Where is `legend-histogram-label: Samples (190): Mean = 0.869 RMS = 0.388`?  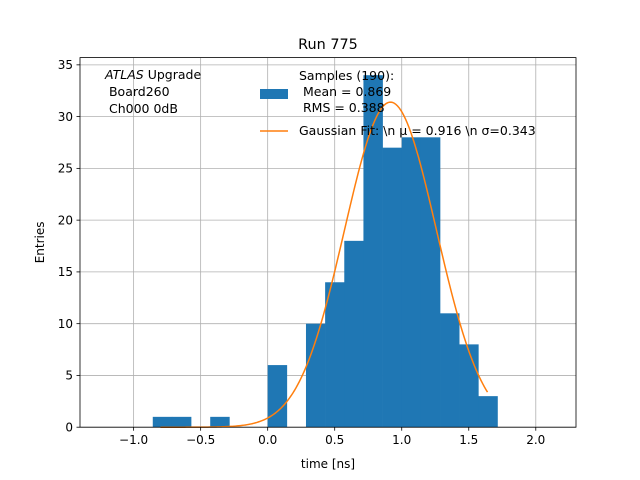
legend-histogram-label: Samples (190): Mean = 0.869 RMS = 0.388 is located at coordinates (346, 91).